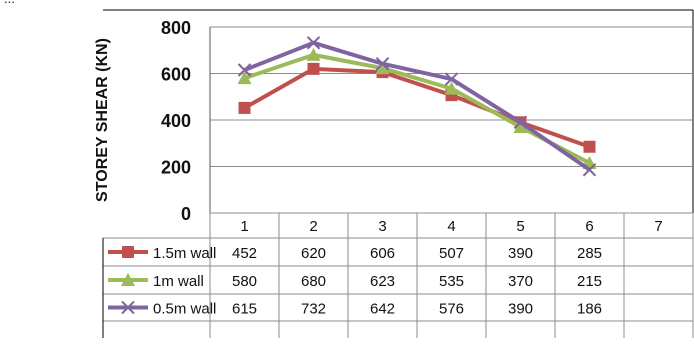 The image size is (694, 344). What do you see at coordinates (244, 309) in the screenshot?
I see `table-value: 615` at bounding box center [244, 309].